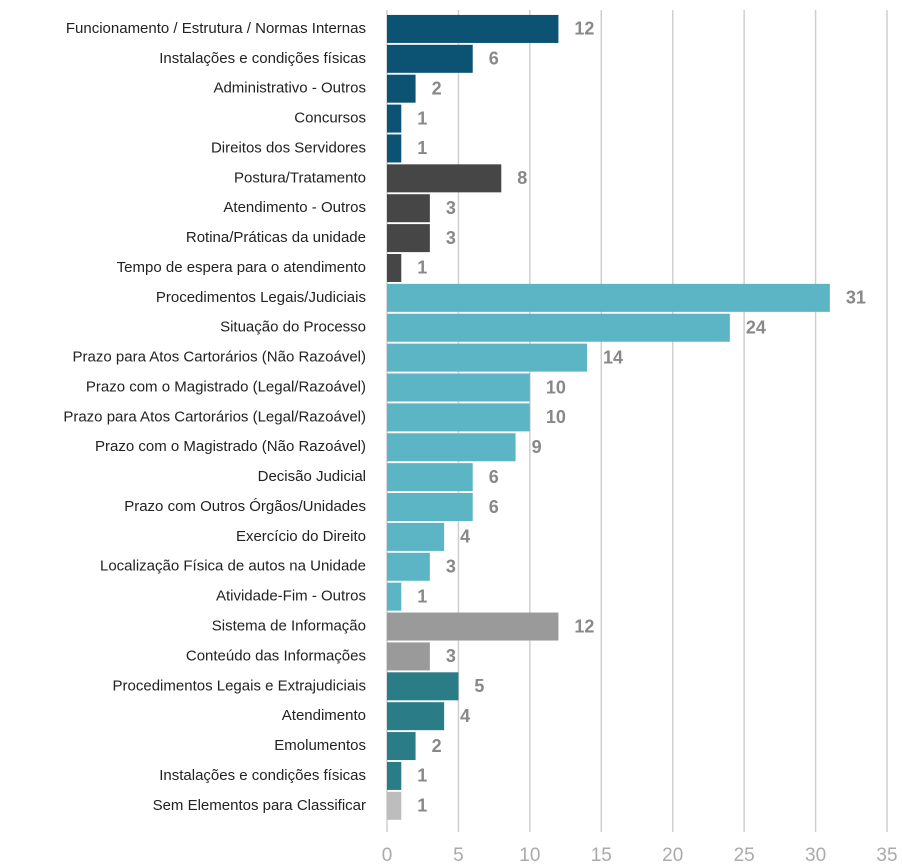  What do you see at coordinates (289, 88) in the screenshot?
I see `category-label: Administrativo - Outros` at bounding box center [289, 88].